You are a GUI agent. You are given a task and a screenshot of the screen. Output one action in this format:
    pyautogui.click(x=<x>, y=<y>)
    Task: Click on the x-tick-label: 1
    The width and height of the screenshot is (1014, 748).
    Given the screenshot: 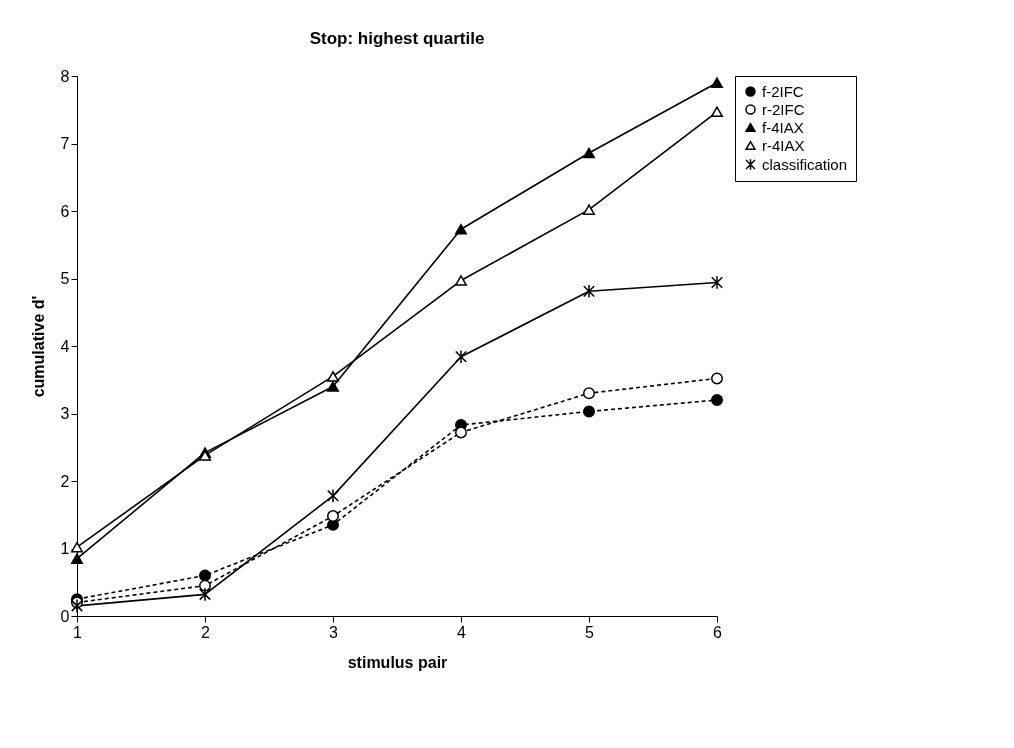 What is the action you would take?
    pyautogui.click(x=78, y=632)
    